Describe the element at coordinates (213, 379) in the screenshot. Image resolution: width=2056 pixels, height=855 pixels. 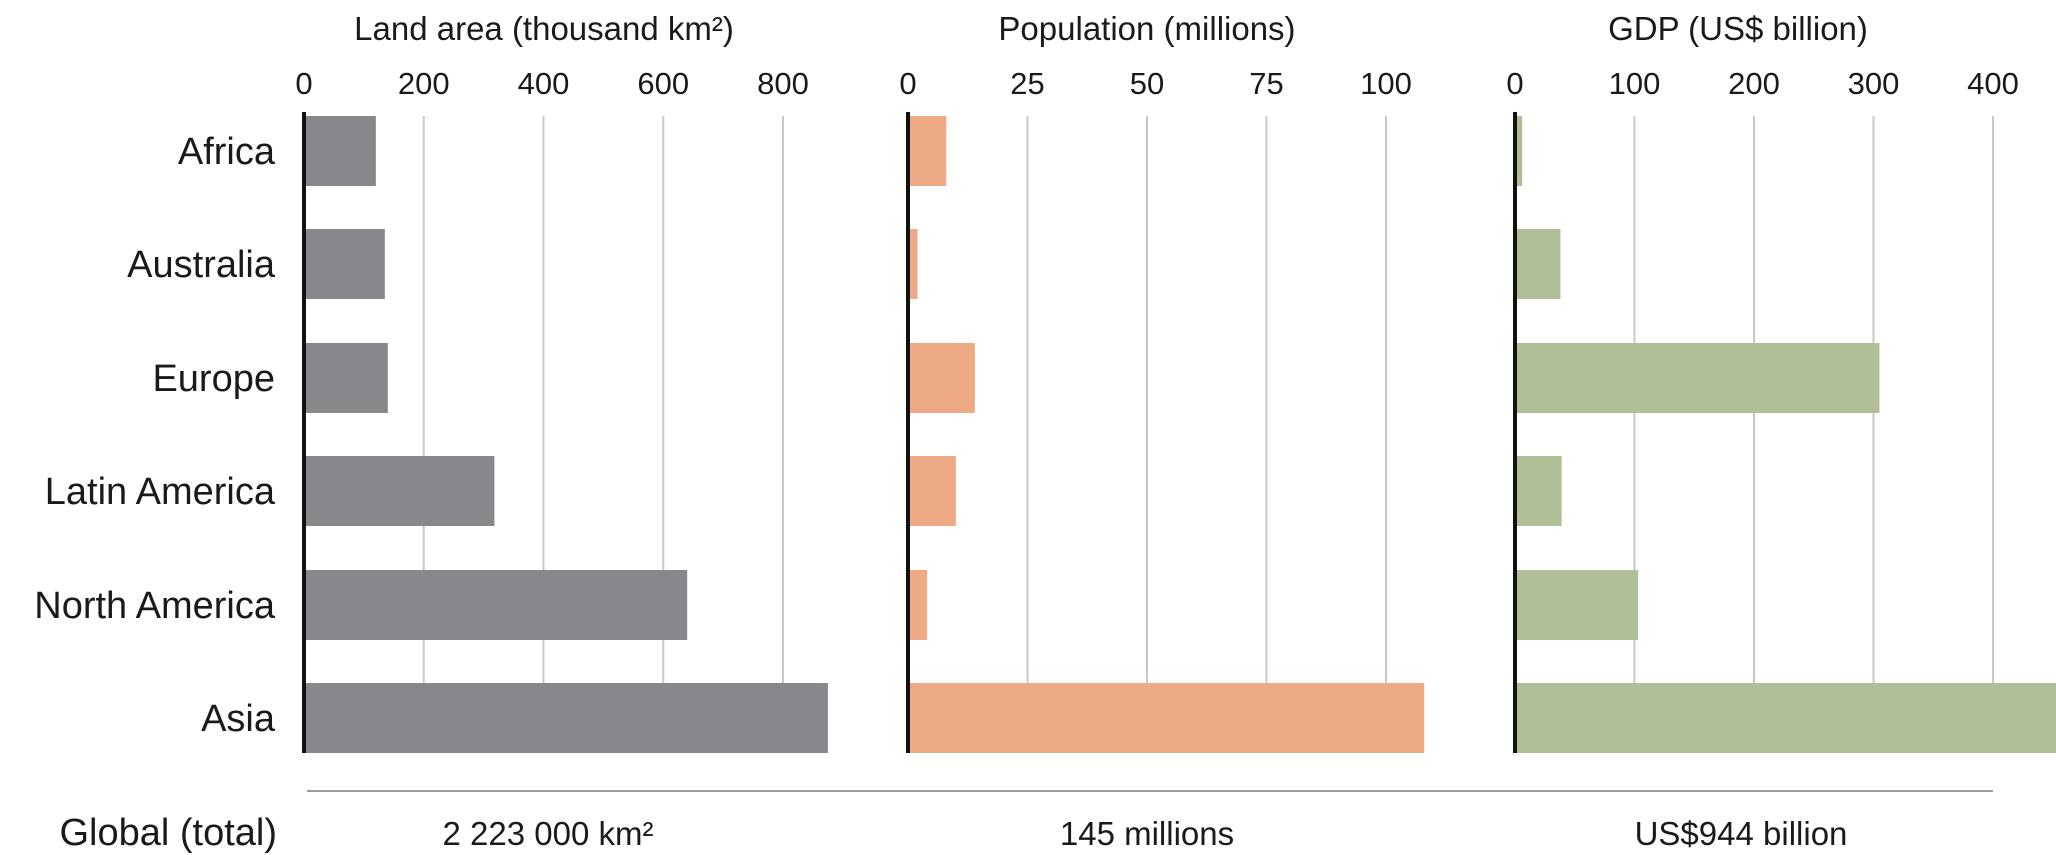
I see `category-label: Europe` at that location.